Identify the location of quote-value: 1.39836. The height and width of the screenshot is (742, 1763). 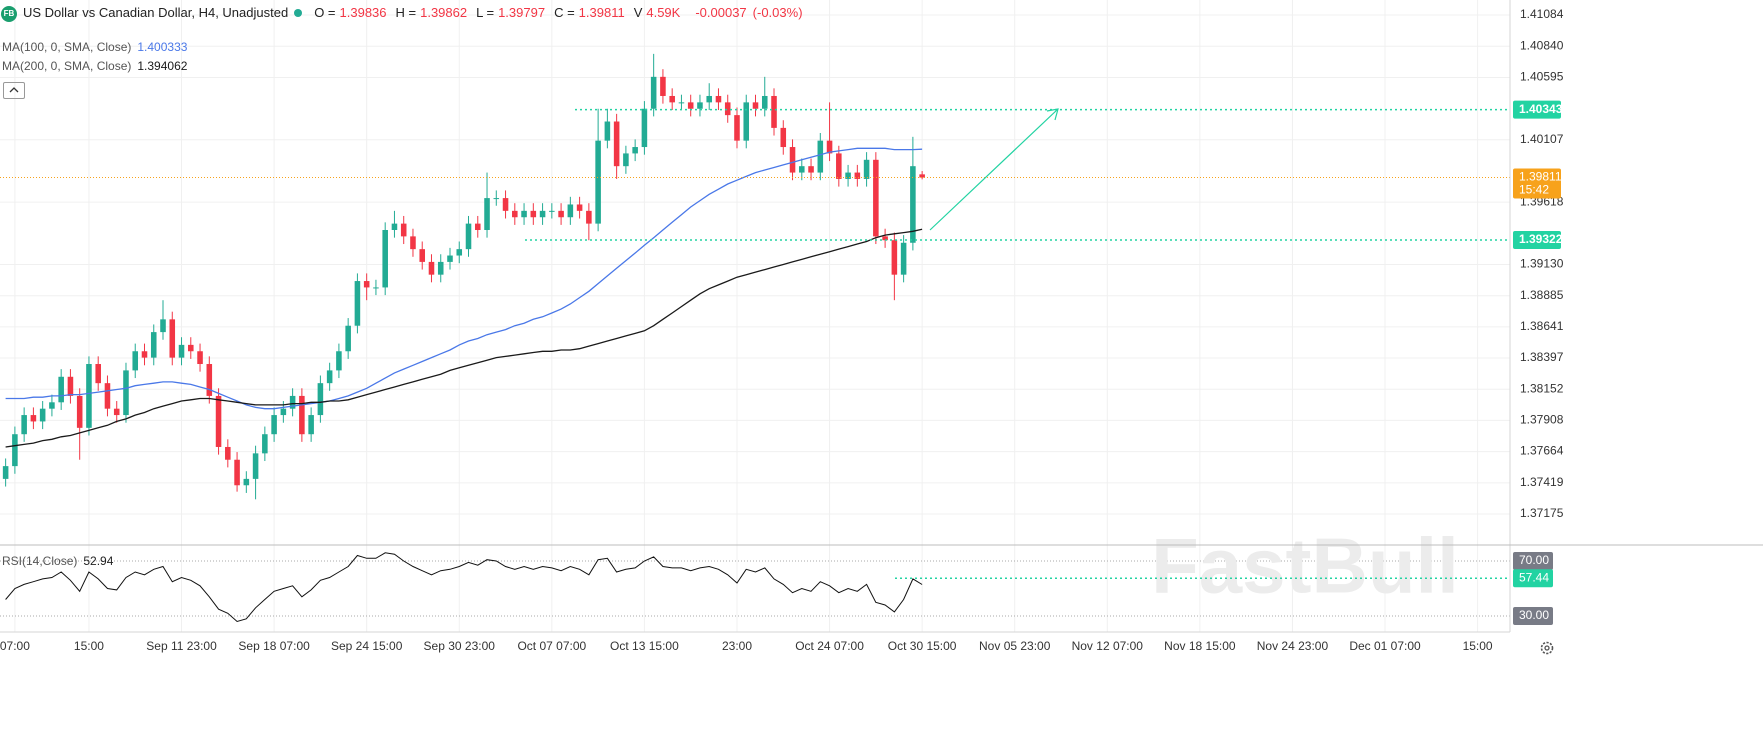
(363, 12).